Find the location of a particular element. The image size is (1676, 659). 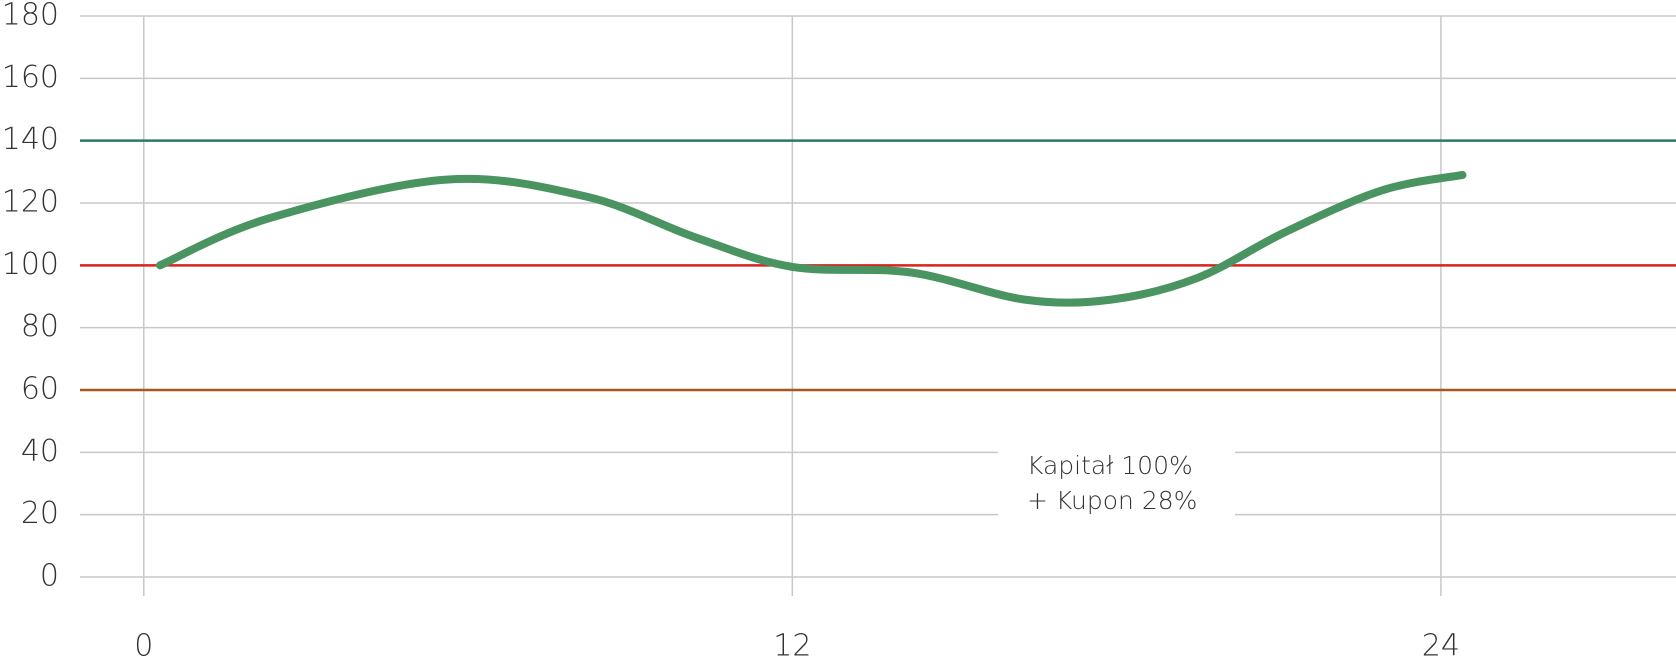

x-tick-label: 24 is located at coordinates (1441, 644).